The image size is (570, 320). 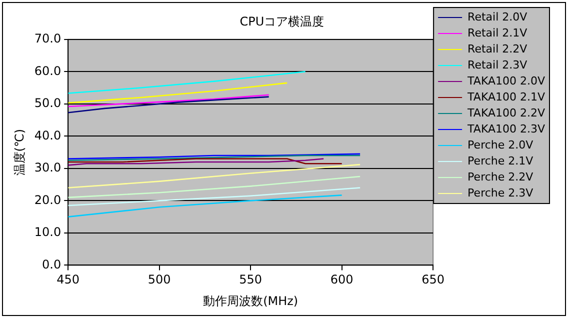 What do you see at coordinates (342, 279) in the screenshot?
I see `x-tick-label: 600` at bounding box center [342, 279].